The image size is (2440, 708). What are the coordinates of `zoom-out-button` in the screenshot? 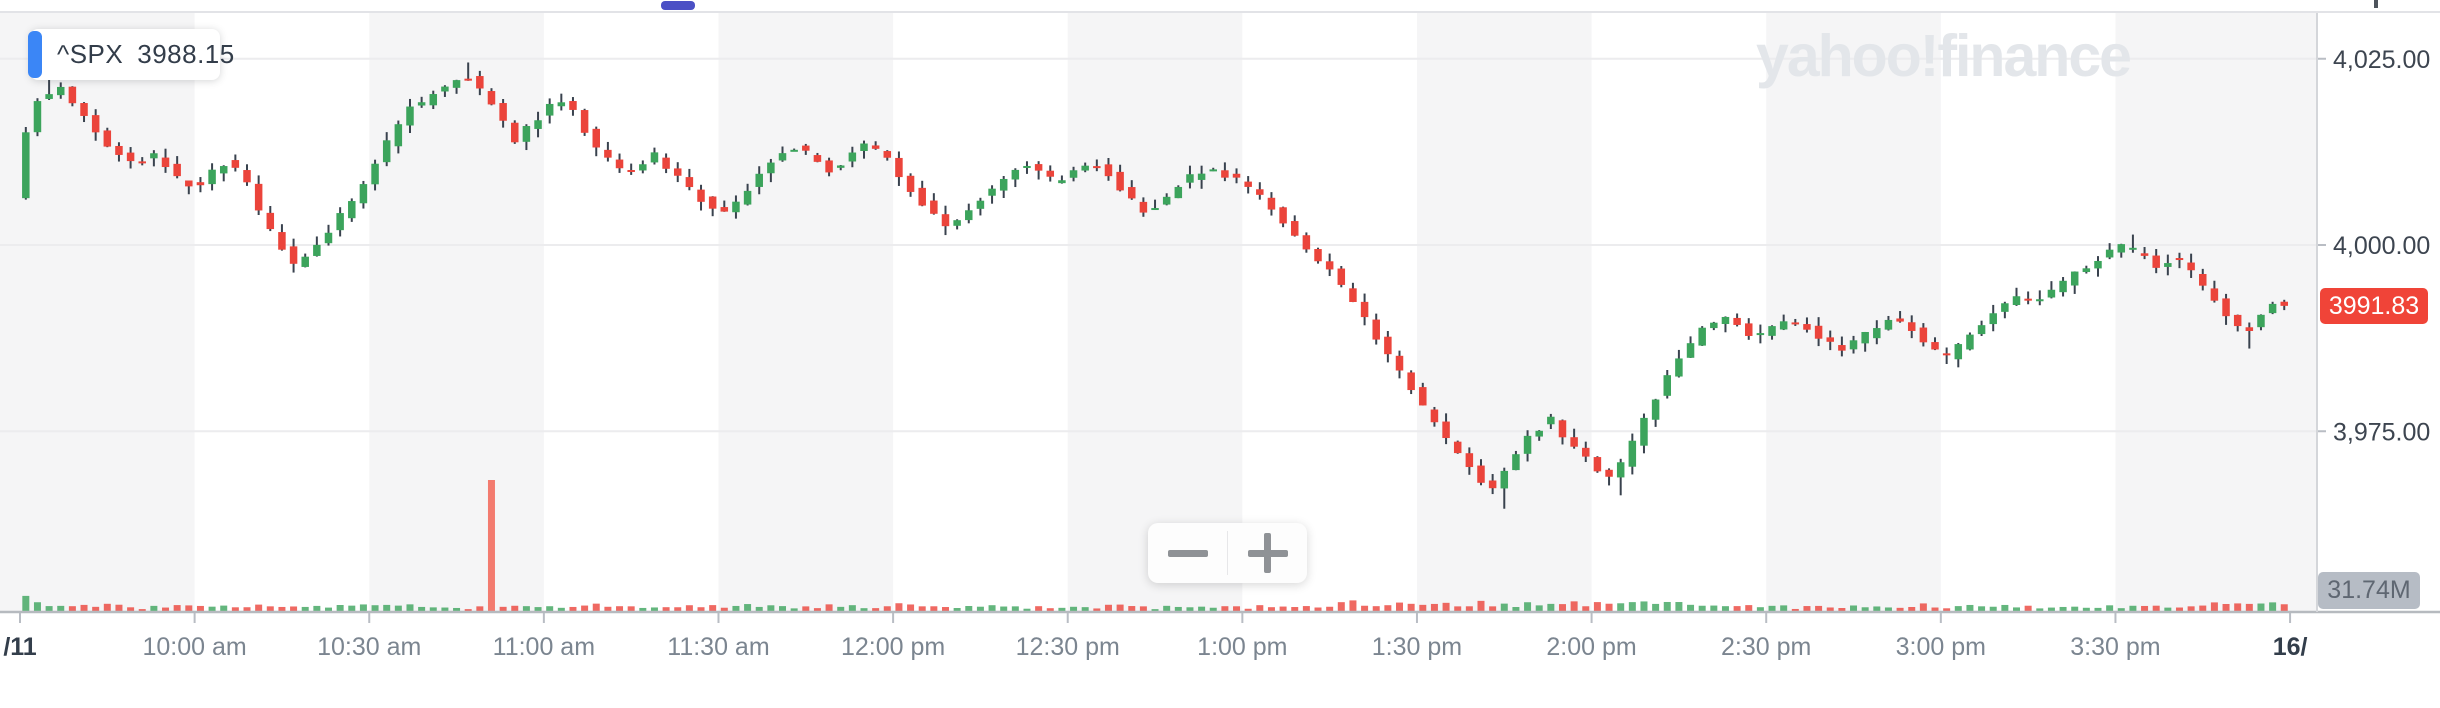 It's located at (1187, 553).